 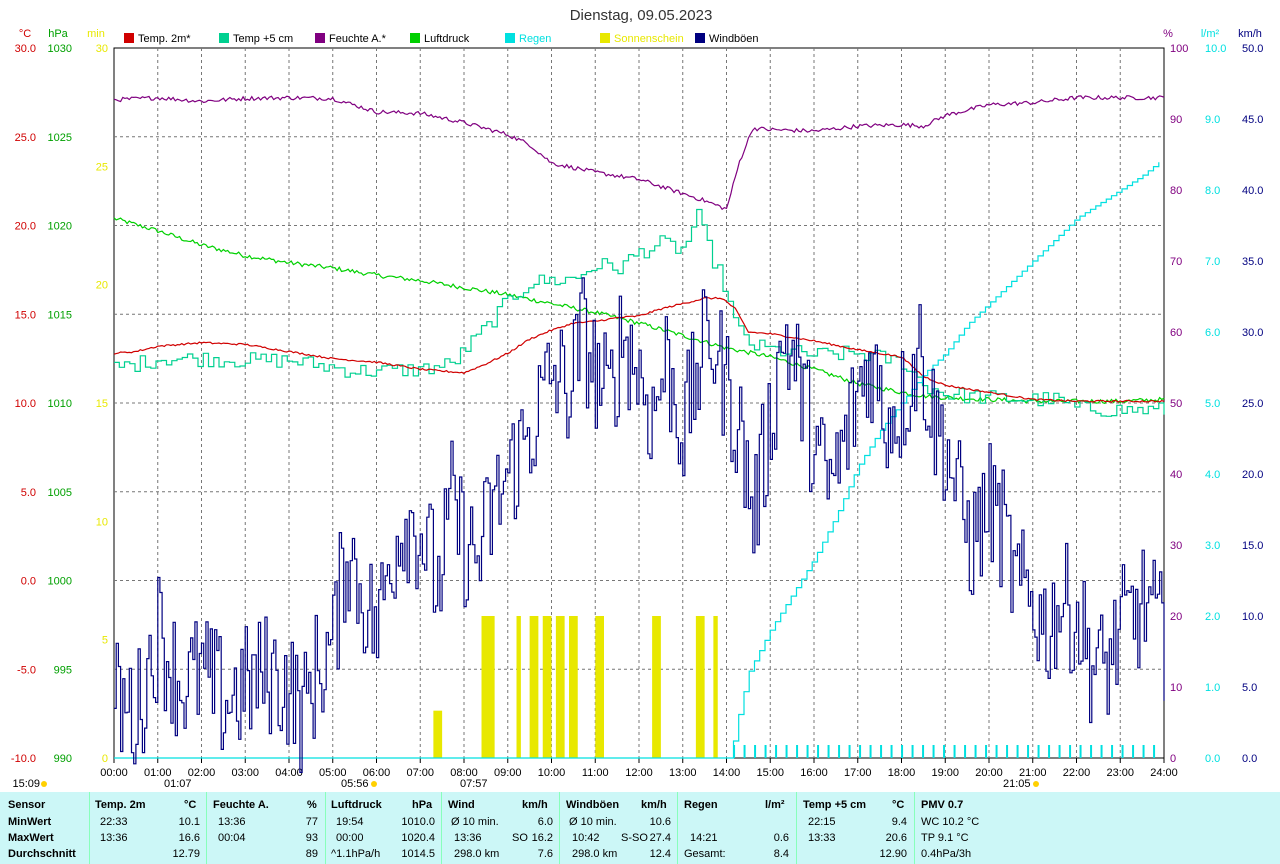 What do you see at coordinates (552, 773) in the screenshot?
I see `x-tick-label: 10:00` at bounding box center [552, 773].